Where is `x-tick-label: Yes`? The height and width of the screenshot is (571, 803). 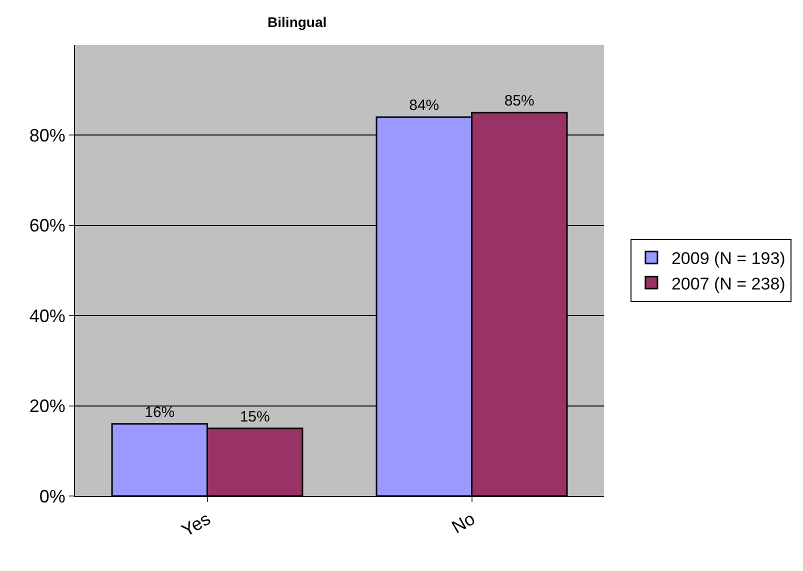 x-tick-label: Yes is located at coordinates (196, 524).